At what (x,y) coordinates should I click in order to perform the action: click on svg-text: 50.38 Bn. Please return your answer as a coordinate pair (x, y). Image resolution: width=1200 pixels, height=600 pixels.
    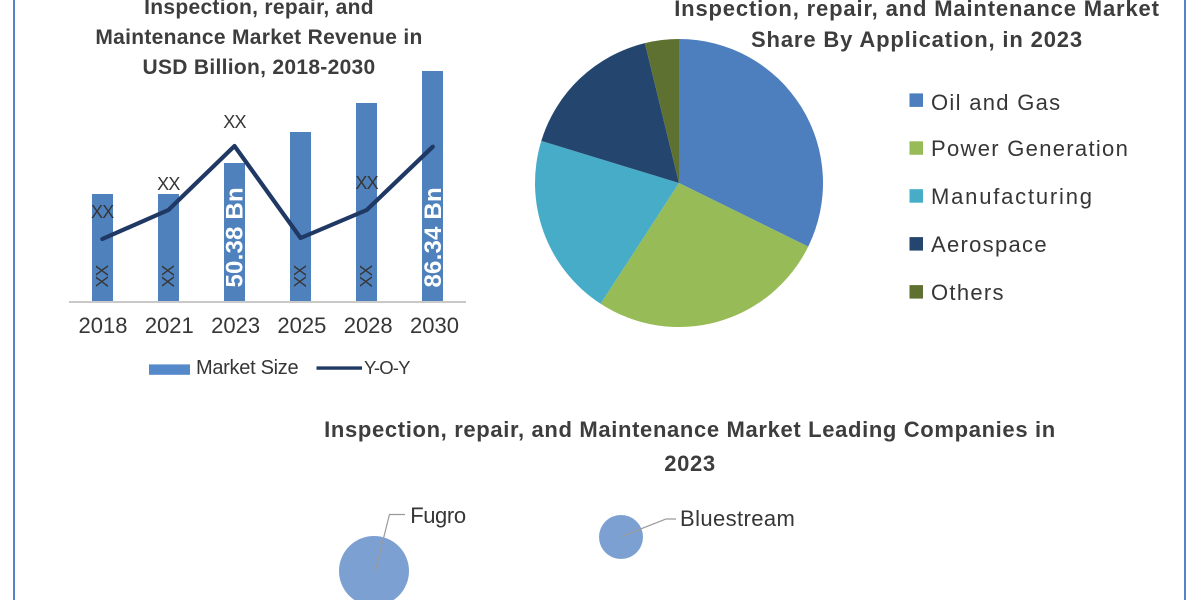
    Looking at the image, I should click on (235, 237).